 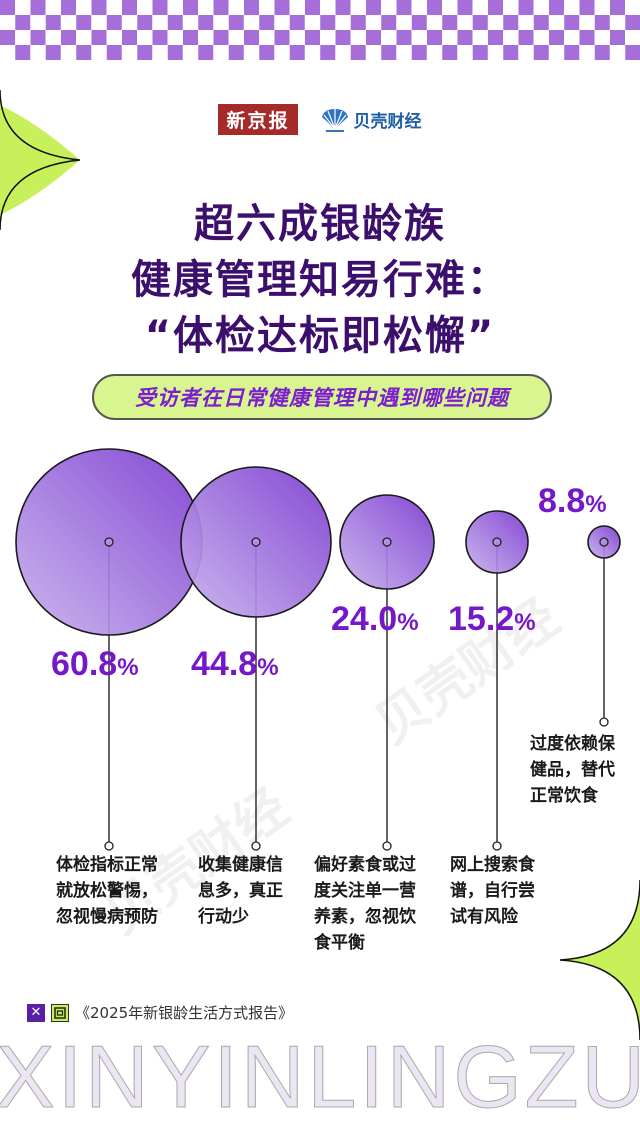 I want to click on value-label-1: 60.8%, so click(x=95, y=664).